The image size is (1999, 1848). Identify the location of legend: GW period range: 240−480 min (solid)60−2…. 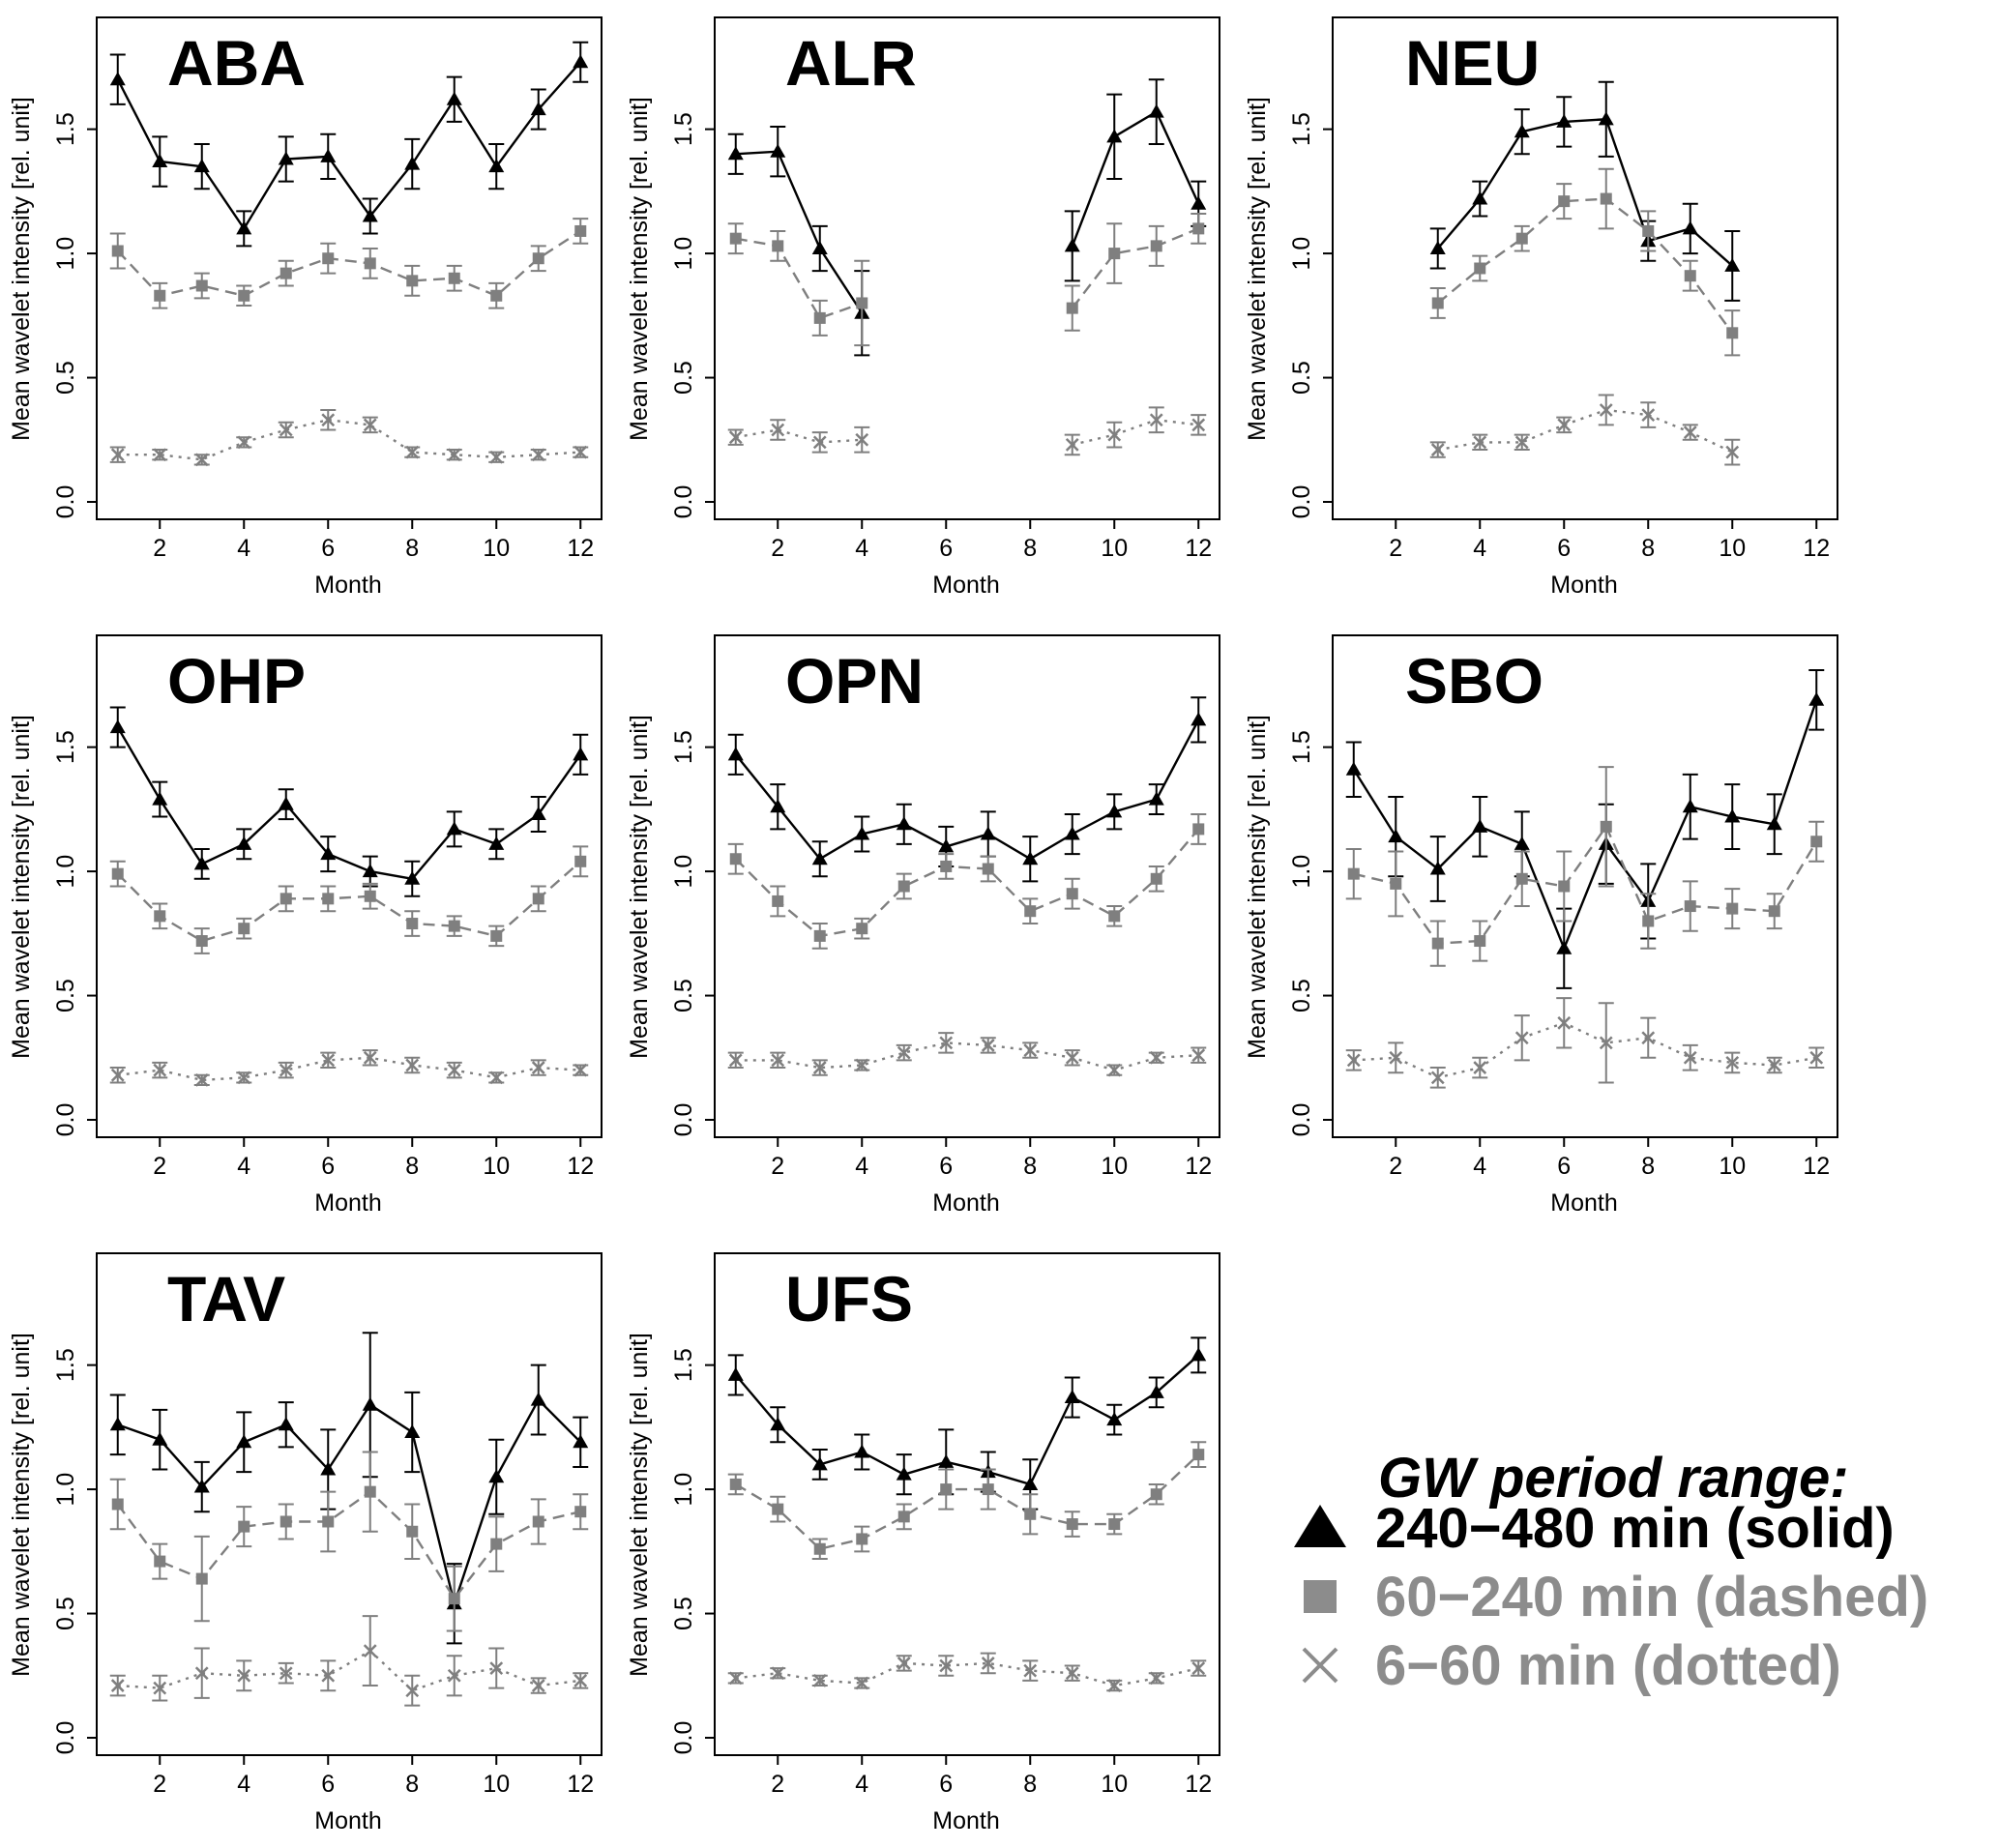
(1611, 1572).